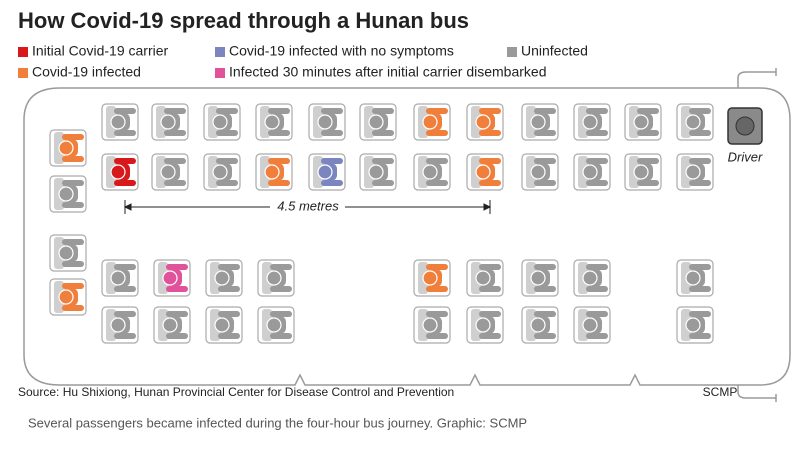 The image size is (807, 456). Describe the element at coordinates (100, 51) in the screenshot. I see `legend-label: Initial Covid-19 carrier` at that location.